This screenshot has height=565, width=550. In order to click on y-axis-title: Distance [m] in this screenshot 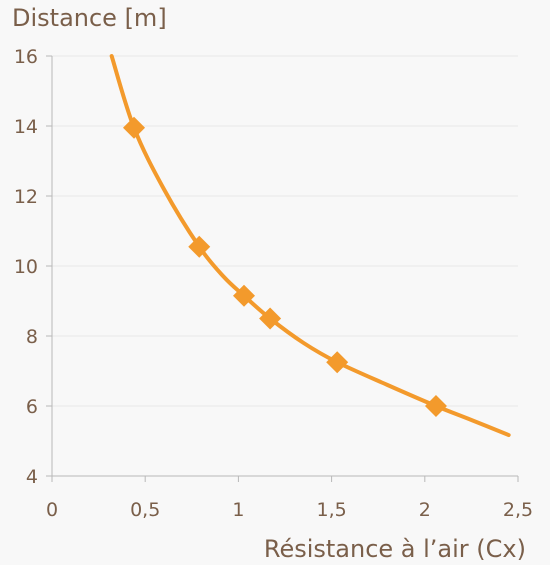, I will do `click(89, 18)`.